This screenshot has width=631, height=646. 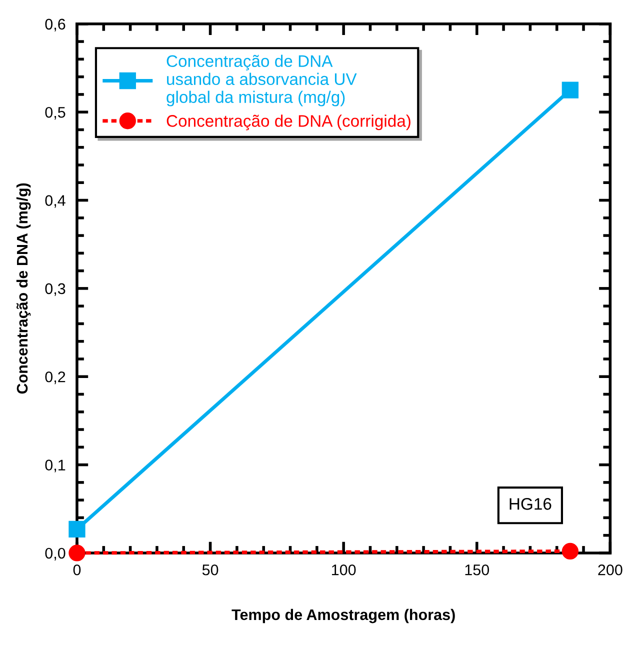 I want to click on y-tick-label: 0,2, so click(x=55, y=377).